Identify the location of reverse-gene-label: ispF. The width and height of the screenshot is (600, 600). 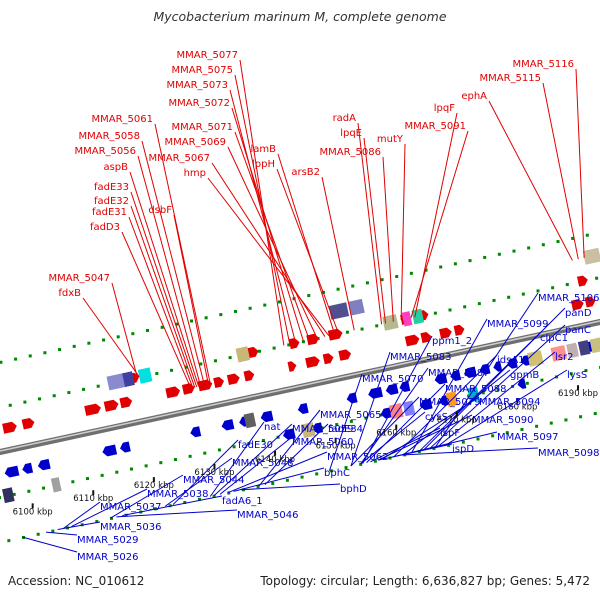
(450, 433).